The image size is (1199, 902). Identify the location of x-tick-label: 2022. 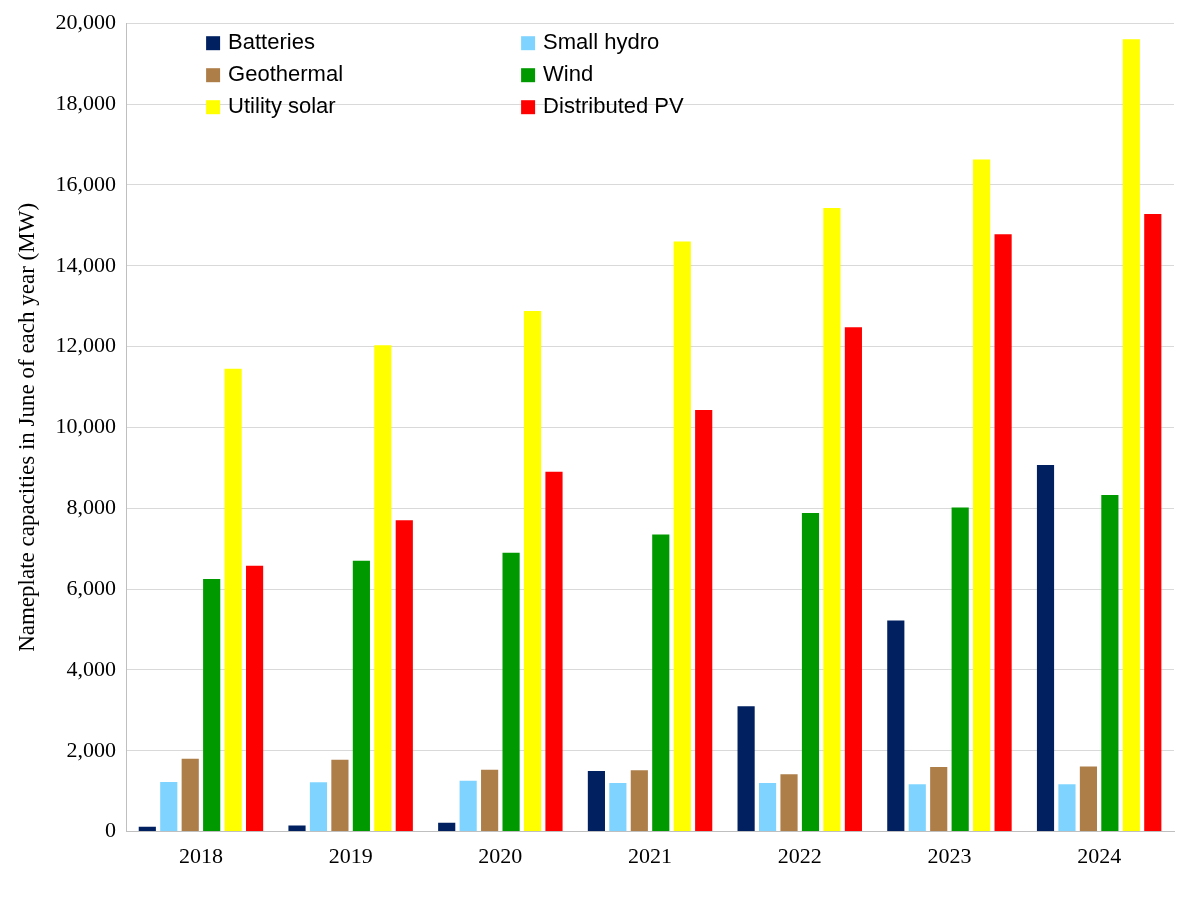
(799, 855).